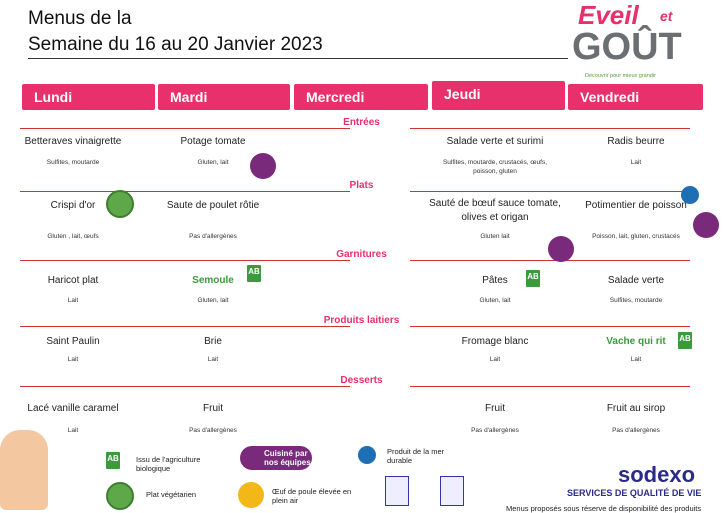 The width and height of the screenshot is (723, 513). I want to click on legend-bio-icon: AB, so click(113, 460).